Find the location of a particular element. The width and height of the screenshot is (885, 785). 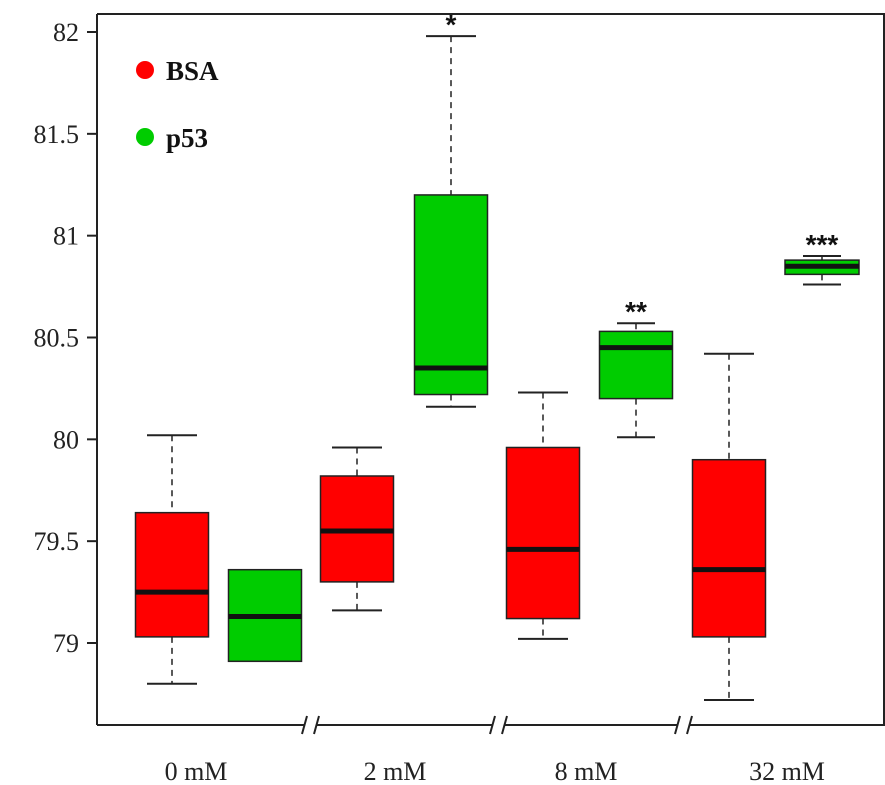

box-bsa-0mm is located at coordinates (172, 559).